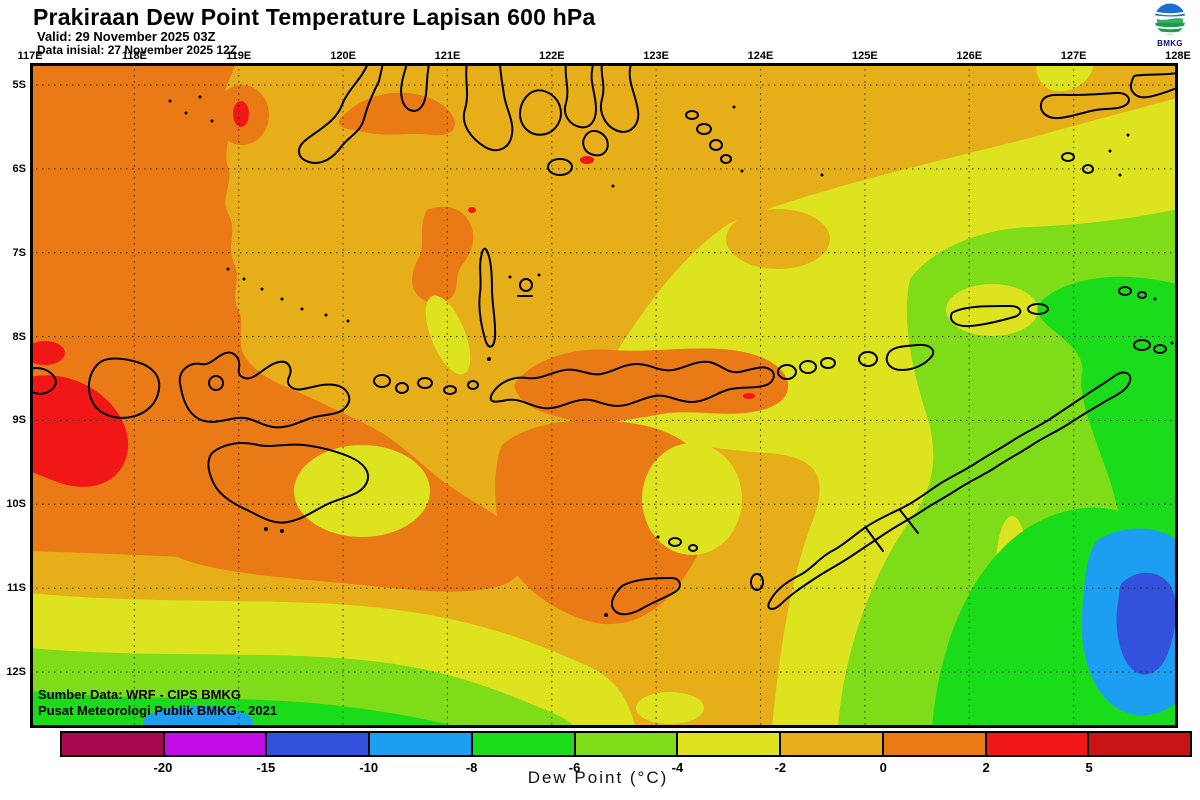 The width and height of the screenshot is (1200, 800). What do you see at coordinates (780, 767) in the screenshot?
I see `colorbar-tick-label: -2` at bounding box center [780, 767].